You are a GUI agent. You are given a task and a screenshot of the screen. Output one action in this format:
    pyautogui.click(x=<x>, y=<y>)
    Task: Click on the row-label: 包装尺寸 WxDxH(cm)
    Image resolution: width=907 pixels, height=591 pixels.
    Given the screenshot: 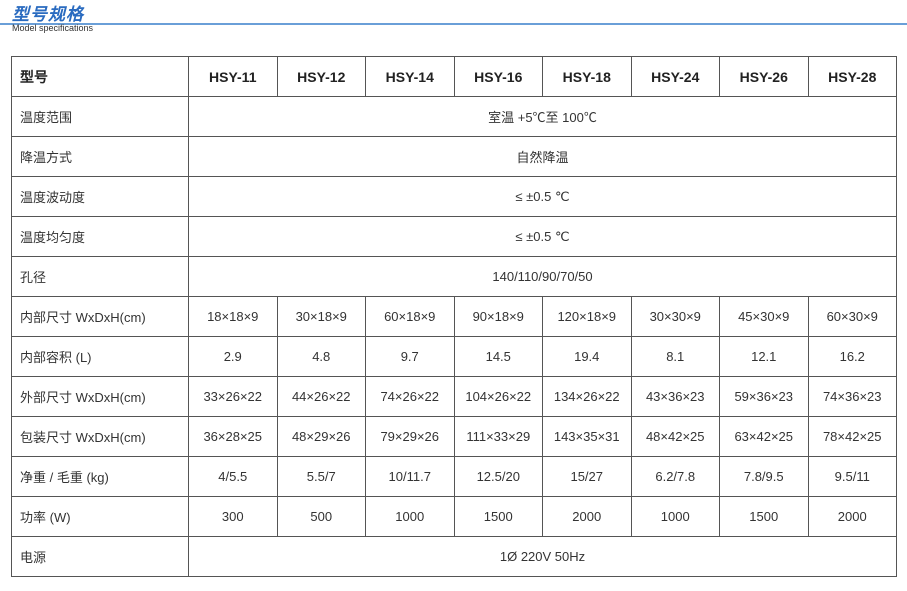 What is the action you would take?
    pyautogui.click(x=100, y=436)
    